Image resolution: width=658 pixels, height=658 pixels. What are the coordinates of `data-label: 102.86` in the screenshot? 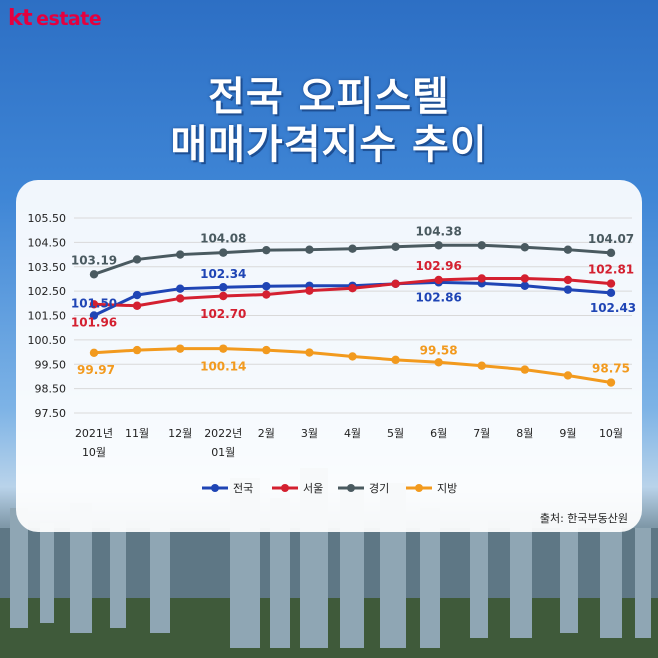 It's located at (439, 297).